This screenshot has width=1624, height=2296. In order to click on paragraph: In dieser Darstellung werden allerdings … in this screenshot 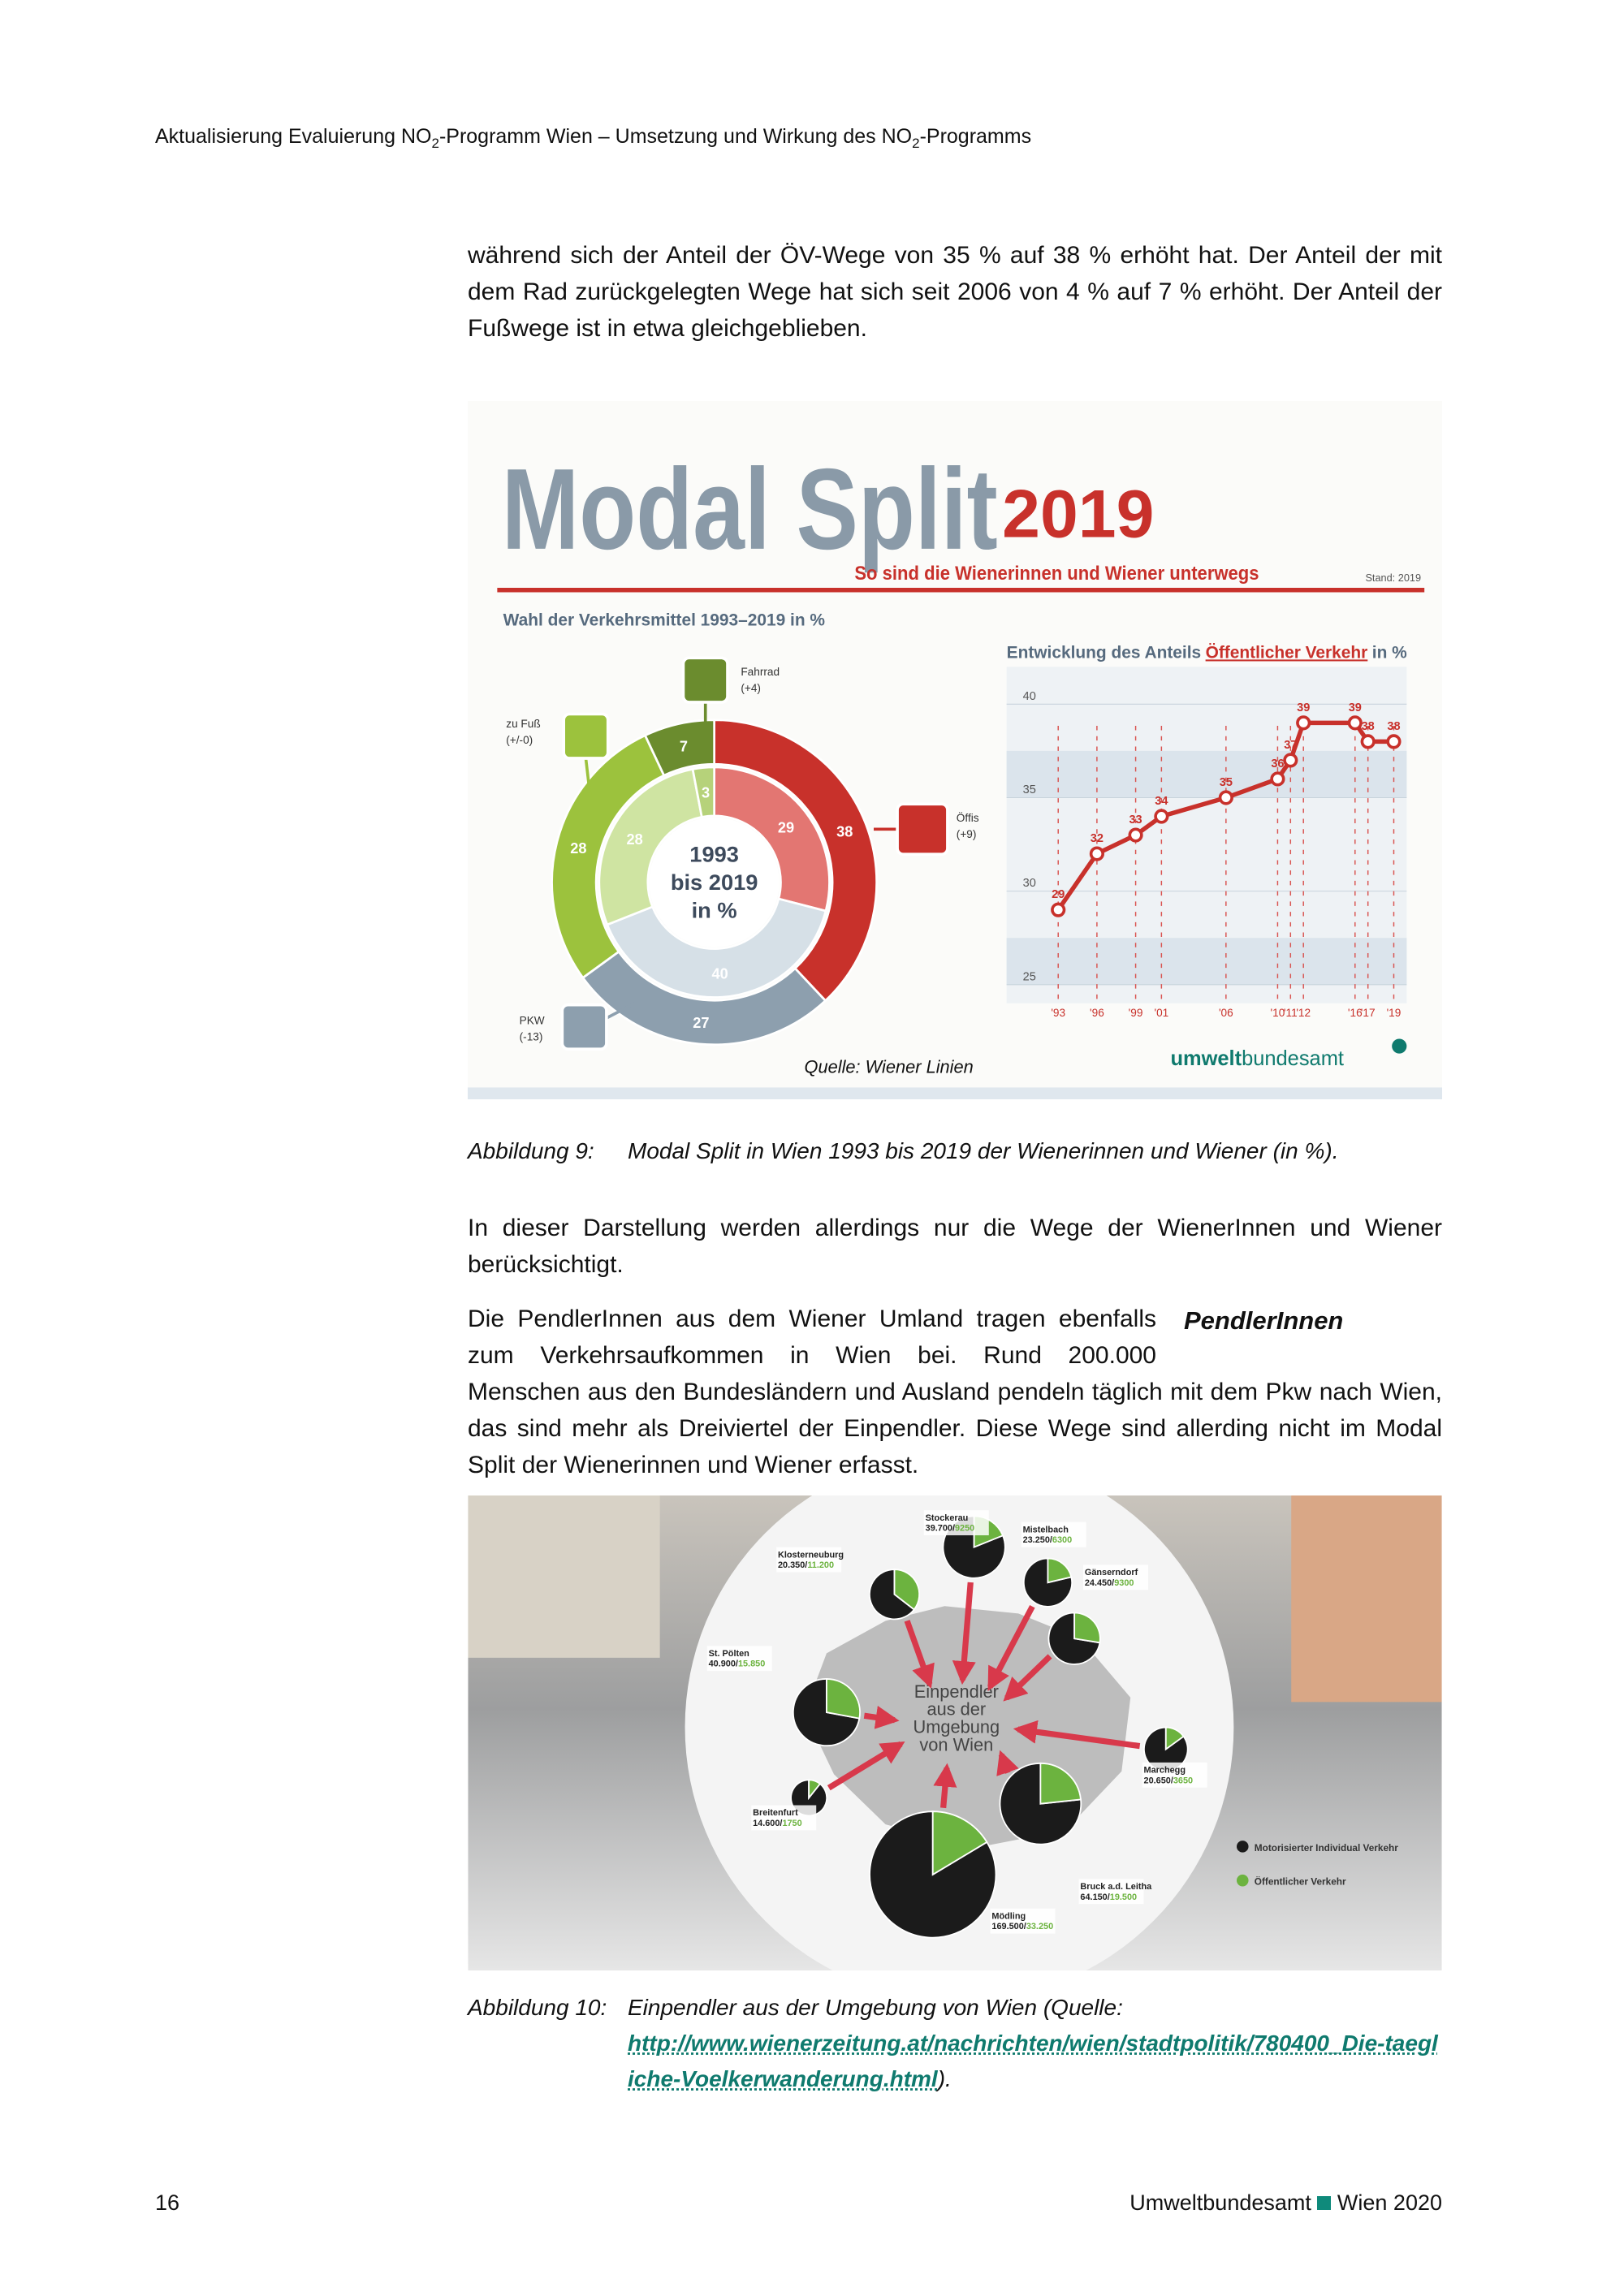, I will do `click(955, 1246)`.